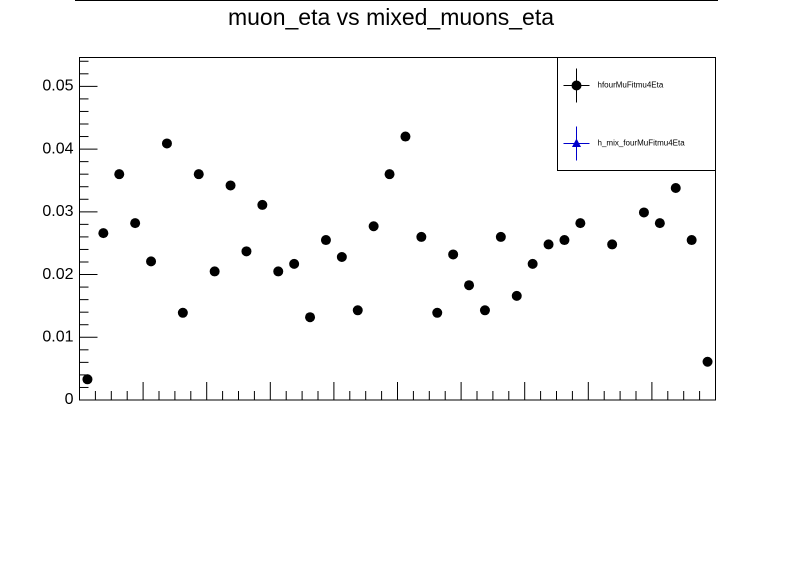  I want to click on y-tick-label: 0, so click(69, 399).